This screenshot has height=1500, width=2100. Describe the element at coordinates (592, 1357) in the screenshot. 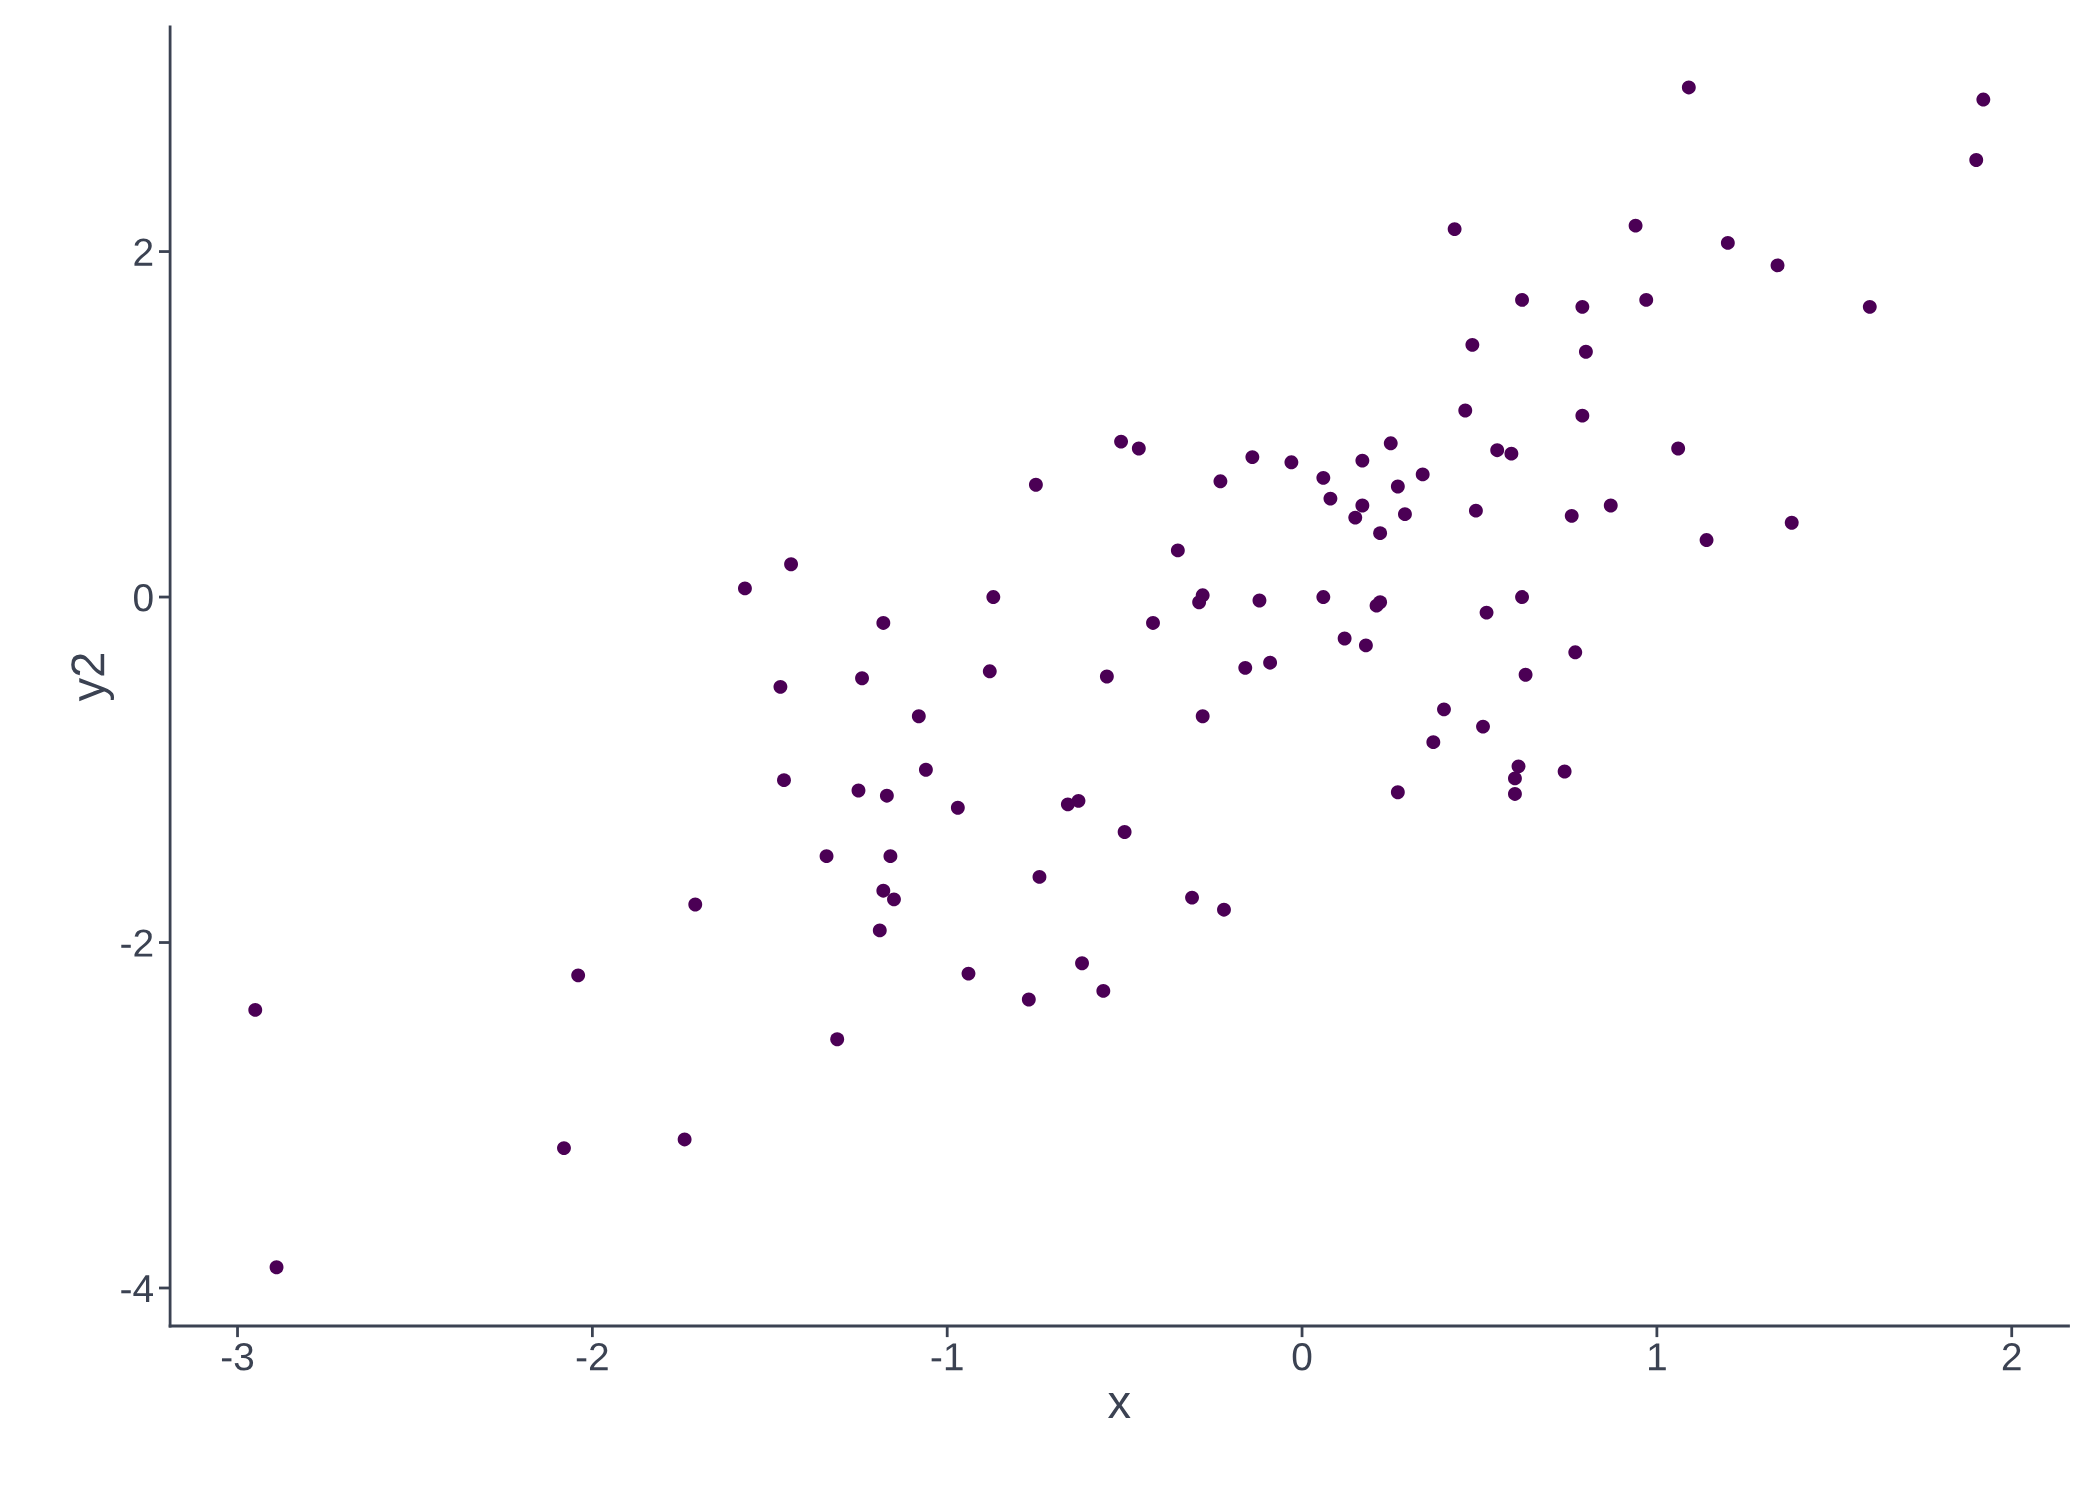

I see `x-tick-label: -2` at that location.